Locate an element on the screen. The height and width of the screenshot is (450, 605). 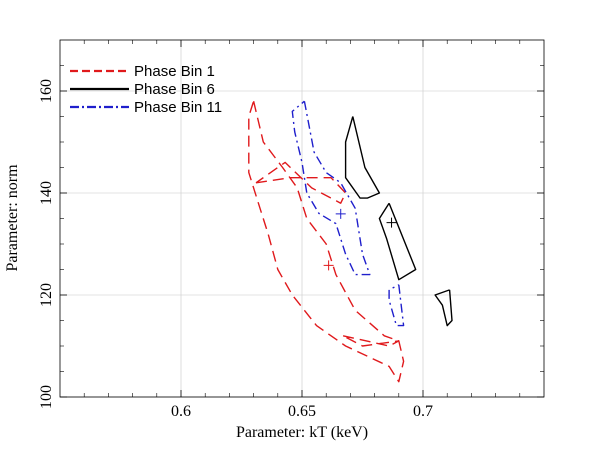
y-axis-title: Parameter: norm is located at coordinates (12, 218).